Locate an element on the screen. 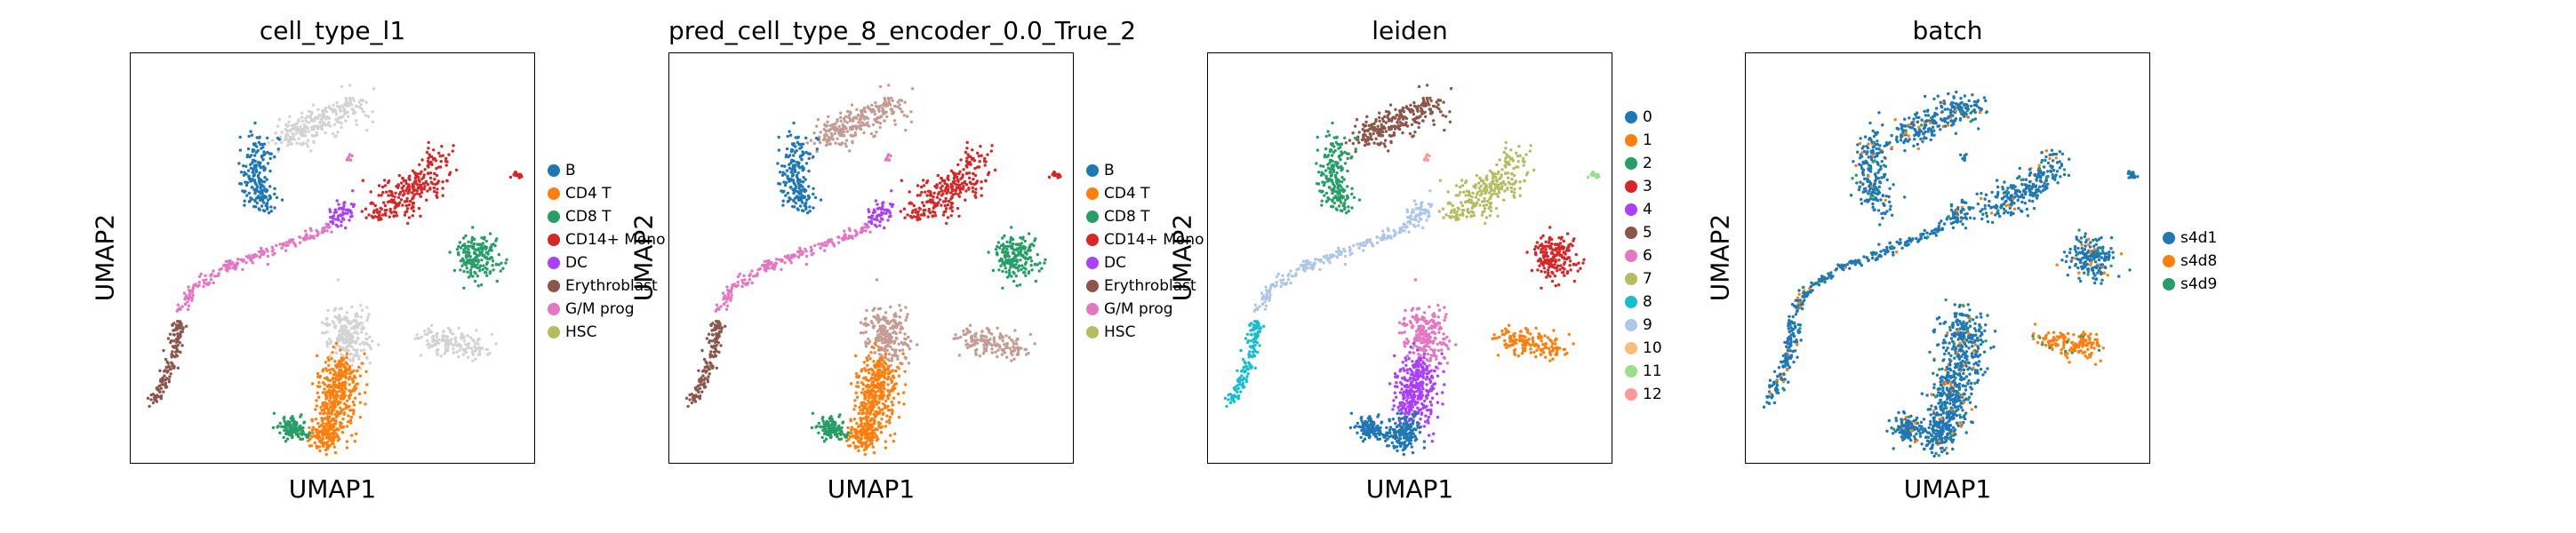 This screenshot has height=533, width=2576. cluster-traj is located at coordinates (793, 267).